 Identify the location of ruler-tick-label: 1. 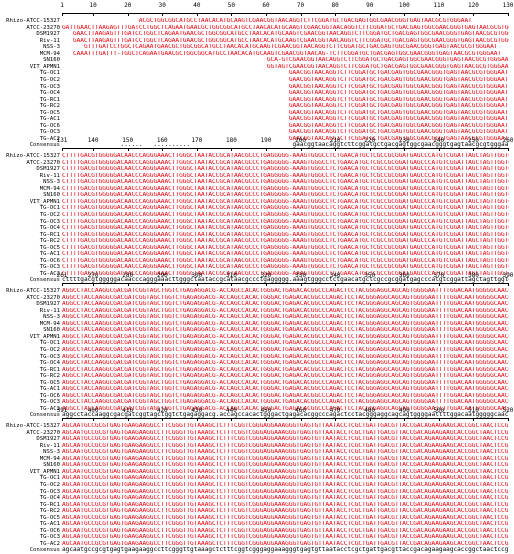
(62, 5).